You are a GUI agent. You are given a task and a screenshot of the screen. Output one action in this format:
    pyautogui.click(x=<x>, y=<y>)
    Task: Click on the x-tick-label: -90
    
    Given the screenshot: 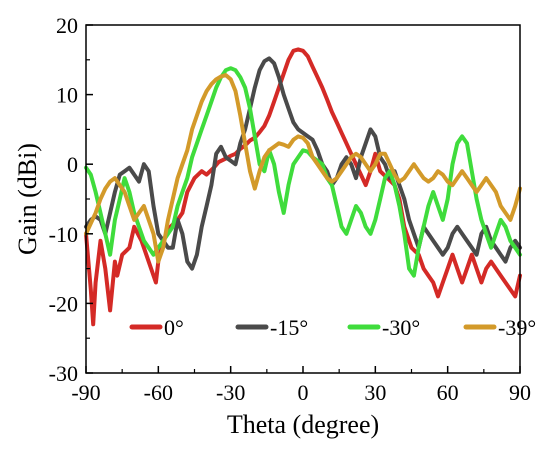 What is the action you would take?
    pyautogui.click(x=85, y=392)
    